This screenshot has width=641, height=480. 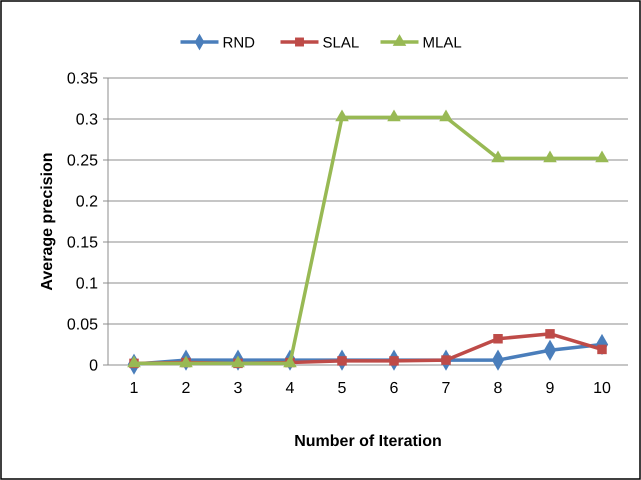 I want to click on y-tick-label: 0.05, so click(x=82, y=325).